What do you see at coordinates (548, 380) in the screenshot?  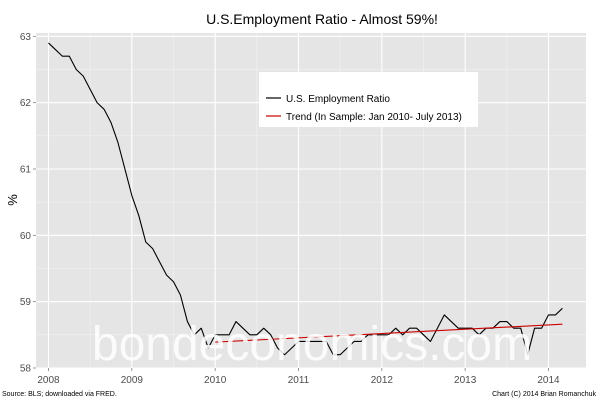 I see `x-tick-label: 2014` at bounding box center [548, 380].